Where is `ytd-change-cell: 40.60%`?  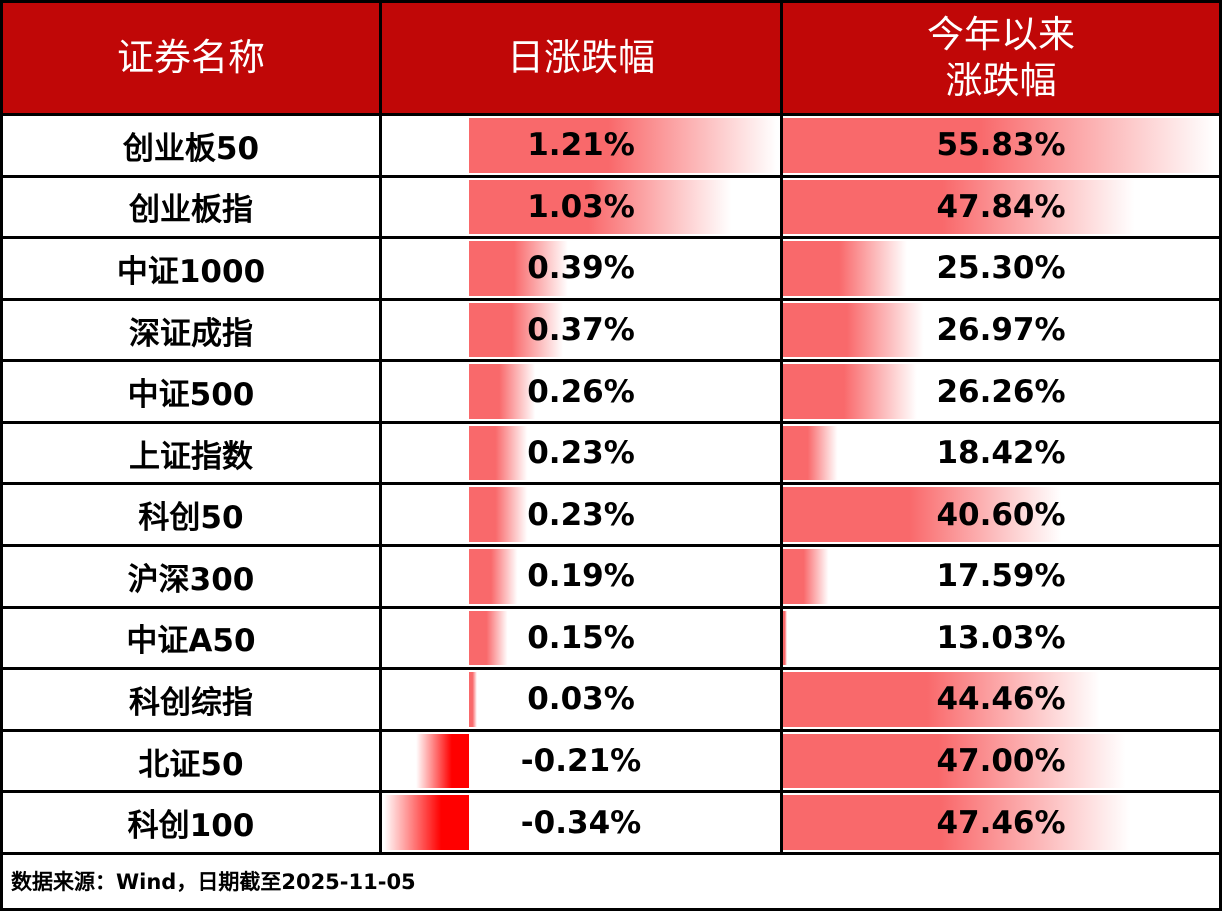 ytd-change-cell: 40.60% is located at coordinates (1001, 515).